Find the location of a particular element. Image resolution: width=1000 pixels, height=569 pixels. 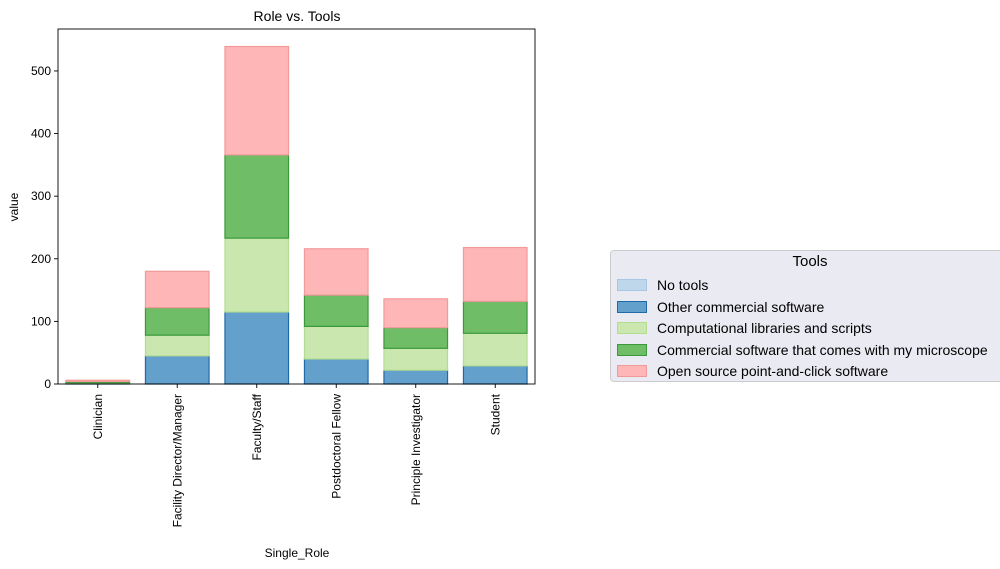

bar-faculty-staff-computational-libraries-and-scripts is located at coordinates (257, 275).